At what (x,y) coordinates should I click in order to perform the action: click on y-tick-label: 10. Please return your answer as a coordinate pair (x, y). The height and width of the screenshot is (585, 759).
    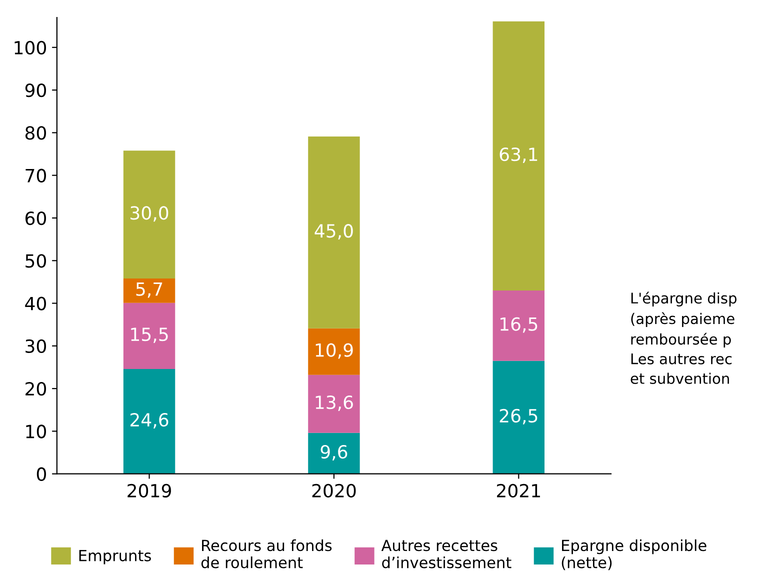
    Looking at the image, I should click on (36, 431).